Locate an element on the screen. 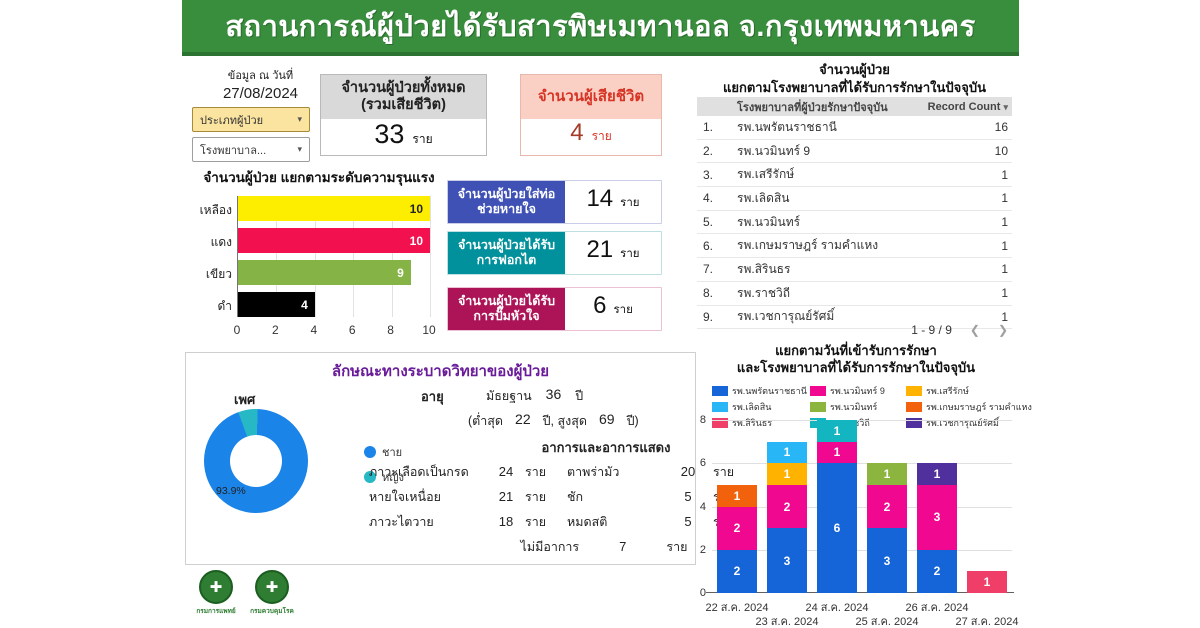  severity-bar-แดง: 10 is located at coordinates (334, 240).